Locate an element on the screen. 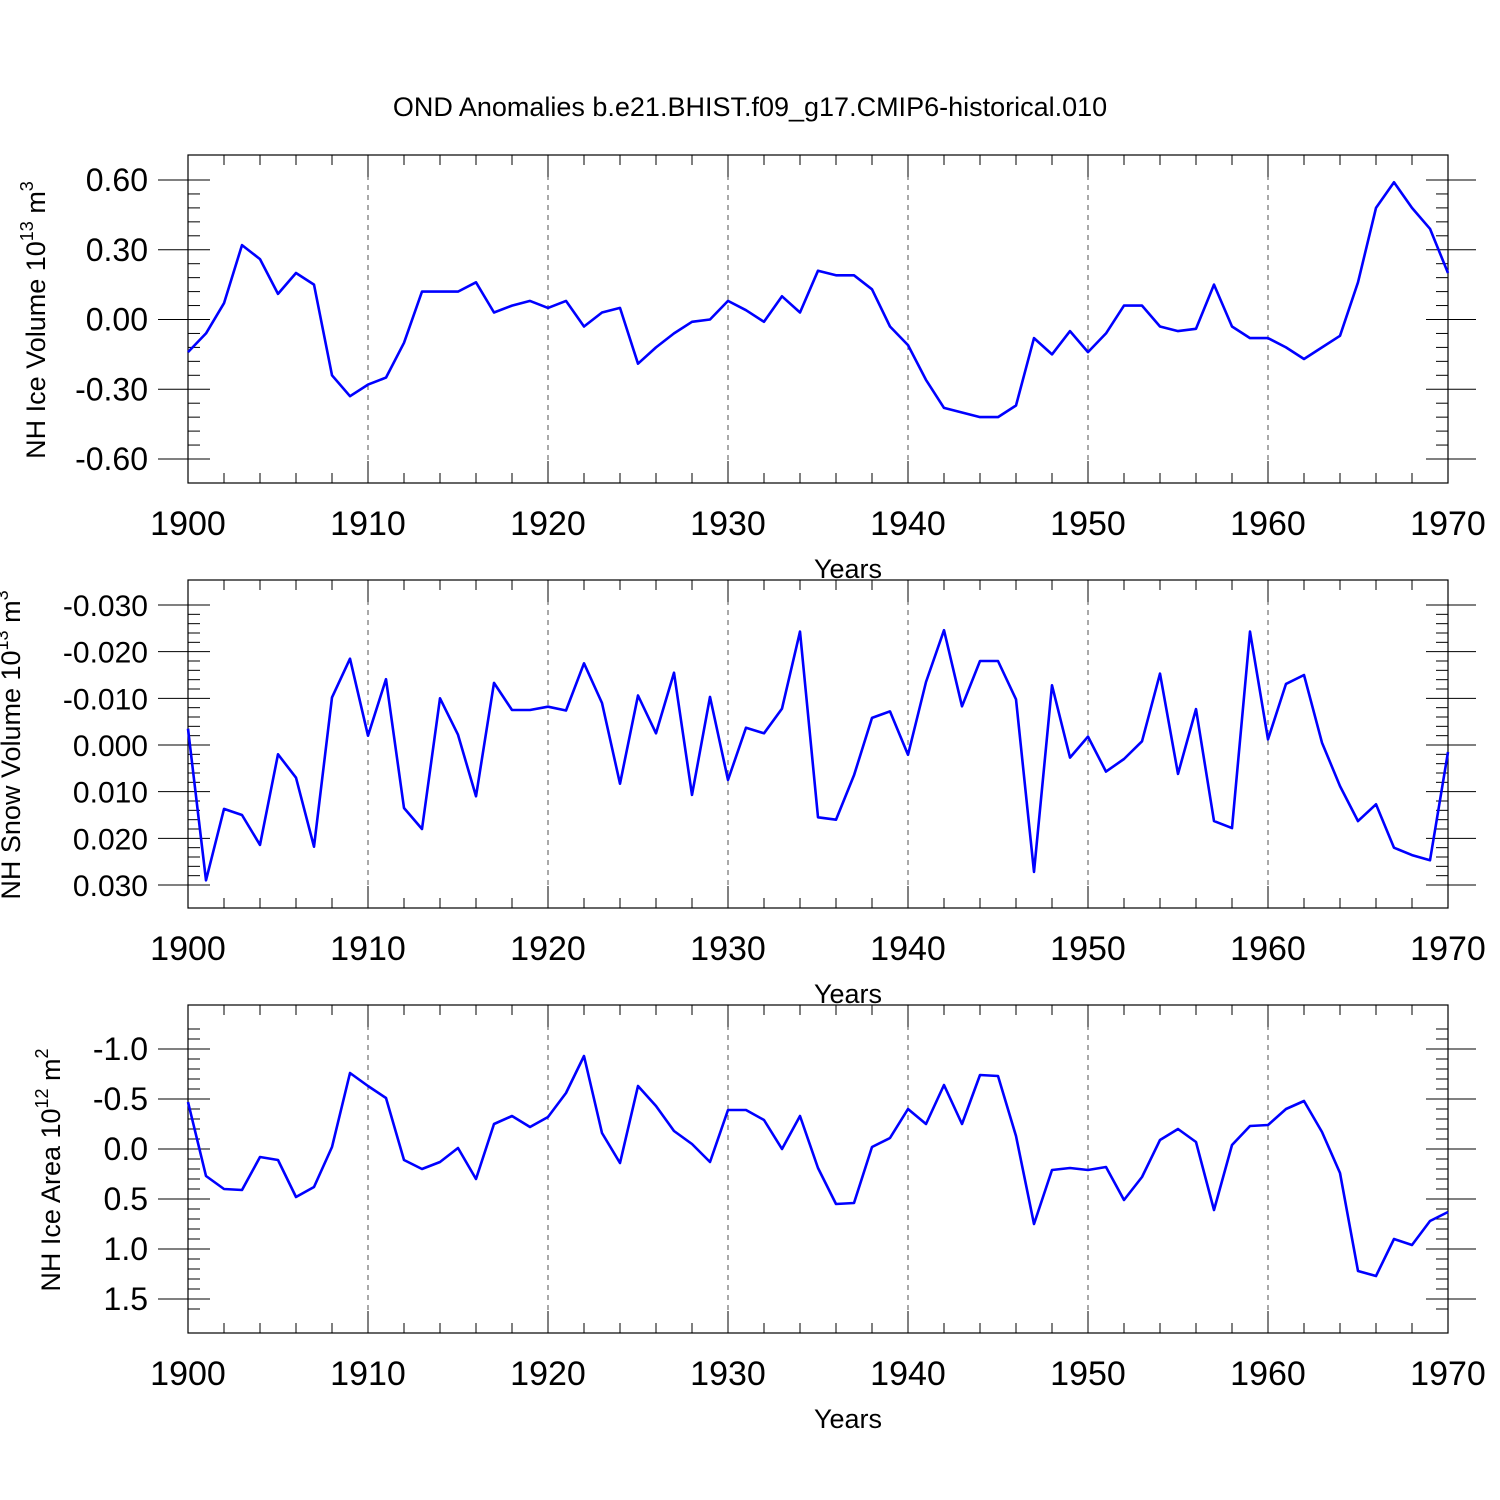 This screenshot has height=1500, width=1500. y-tick-label: 0.60 is located at coordinates (117, 180).